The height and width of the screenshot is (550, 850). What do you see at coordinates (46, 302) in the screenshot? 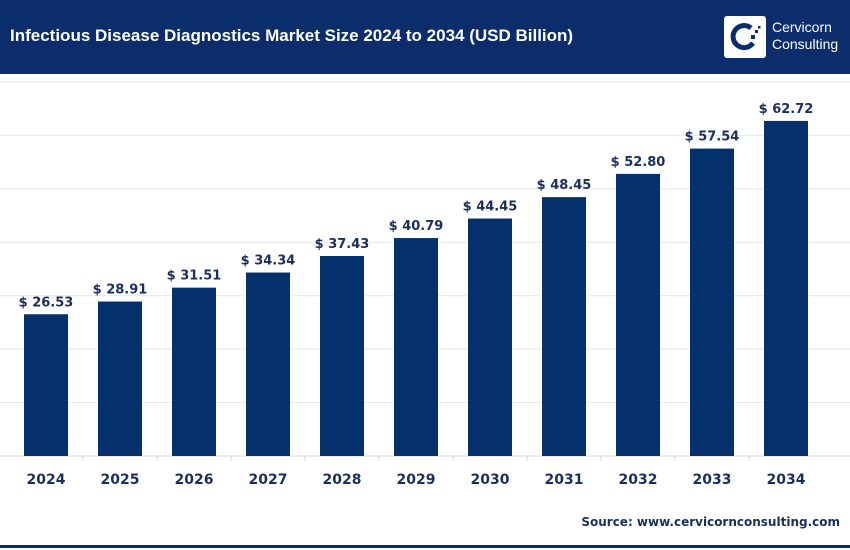
I see `data-label-2024: $ 26.53` at bounding box center [46, 302].